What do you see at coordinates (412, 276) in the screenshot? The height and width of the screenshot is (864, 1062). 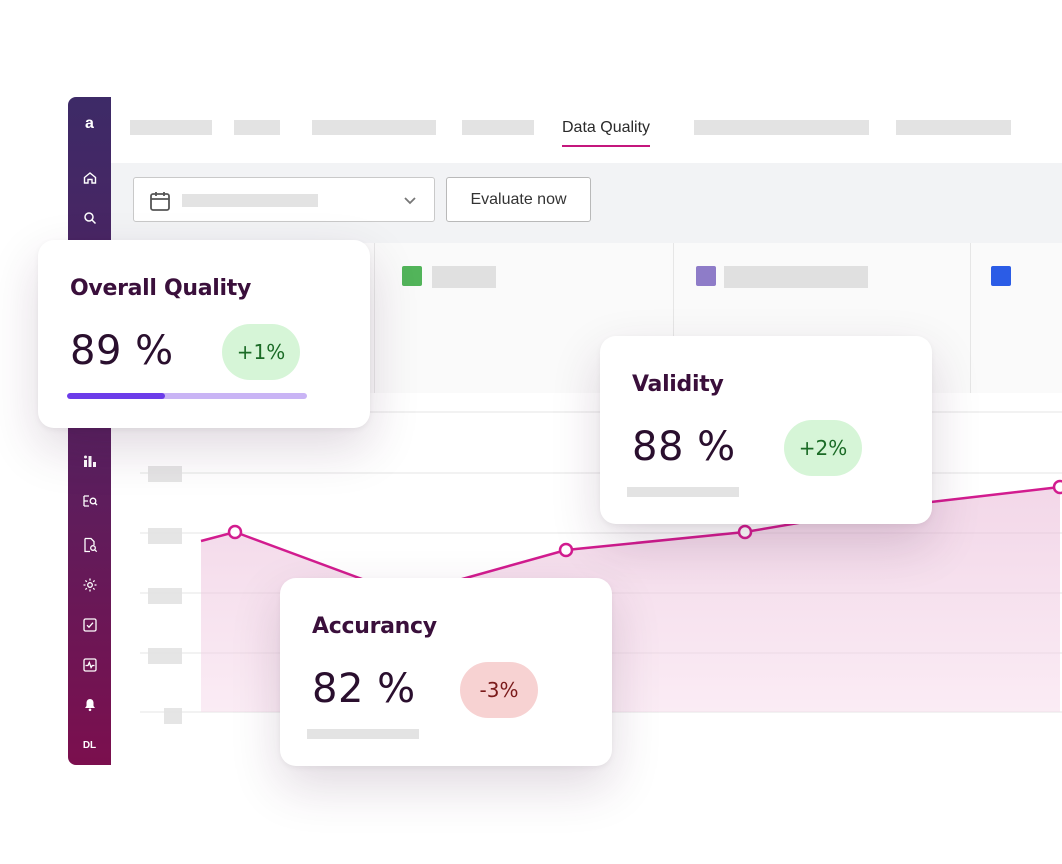 I see `legend-swatch-green` at bounding box center [412, 276].